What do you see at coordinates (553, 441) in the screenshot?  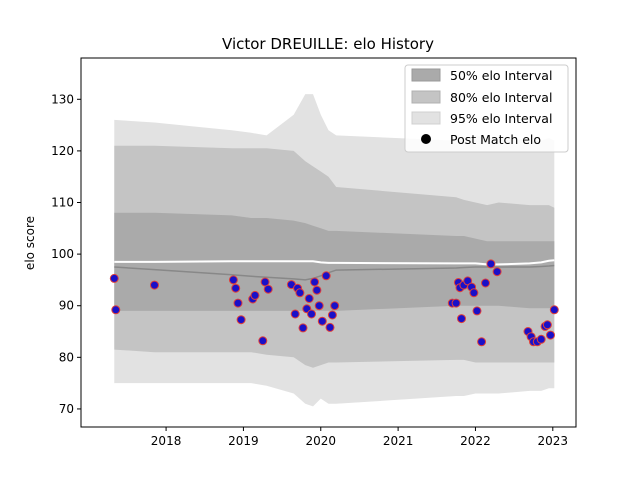 I see `x-tick-label: 2023` at bounding box center [553, 441].